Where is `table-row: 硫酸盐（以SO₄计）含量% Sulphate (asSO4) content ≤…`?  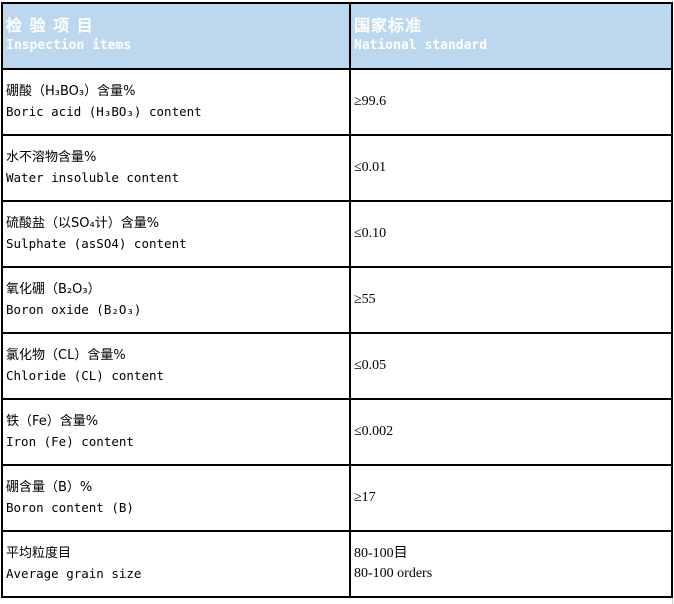 table-row: 硫酸盐（以SO₄计）含量% Sulphate (asSO4) content ≤… is located at coordinates (337, 234).